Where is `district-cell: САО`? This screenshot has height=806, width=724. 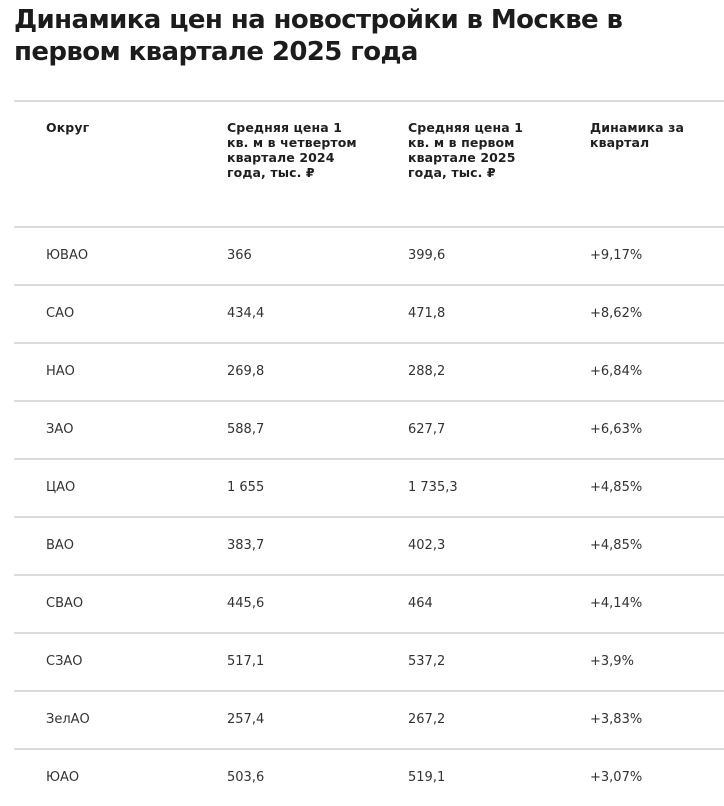
district-cell: САО is located at coordinates (60, 313).